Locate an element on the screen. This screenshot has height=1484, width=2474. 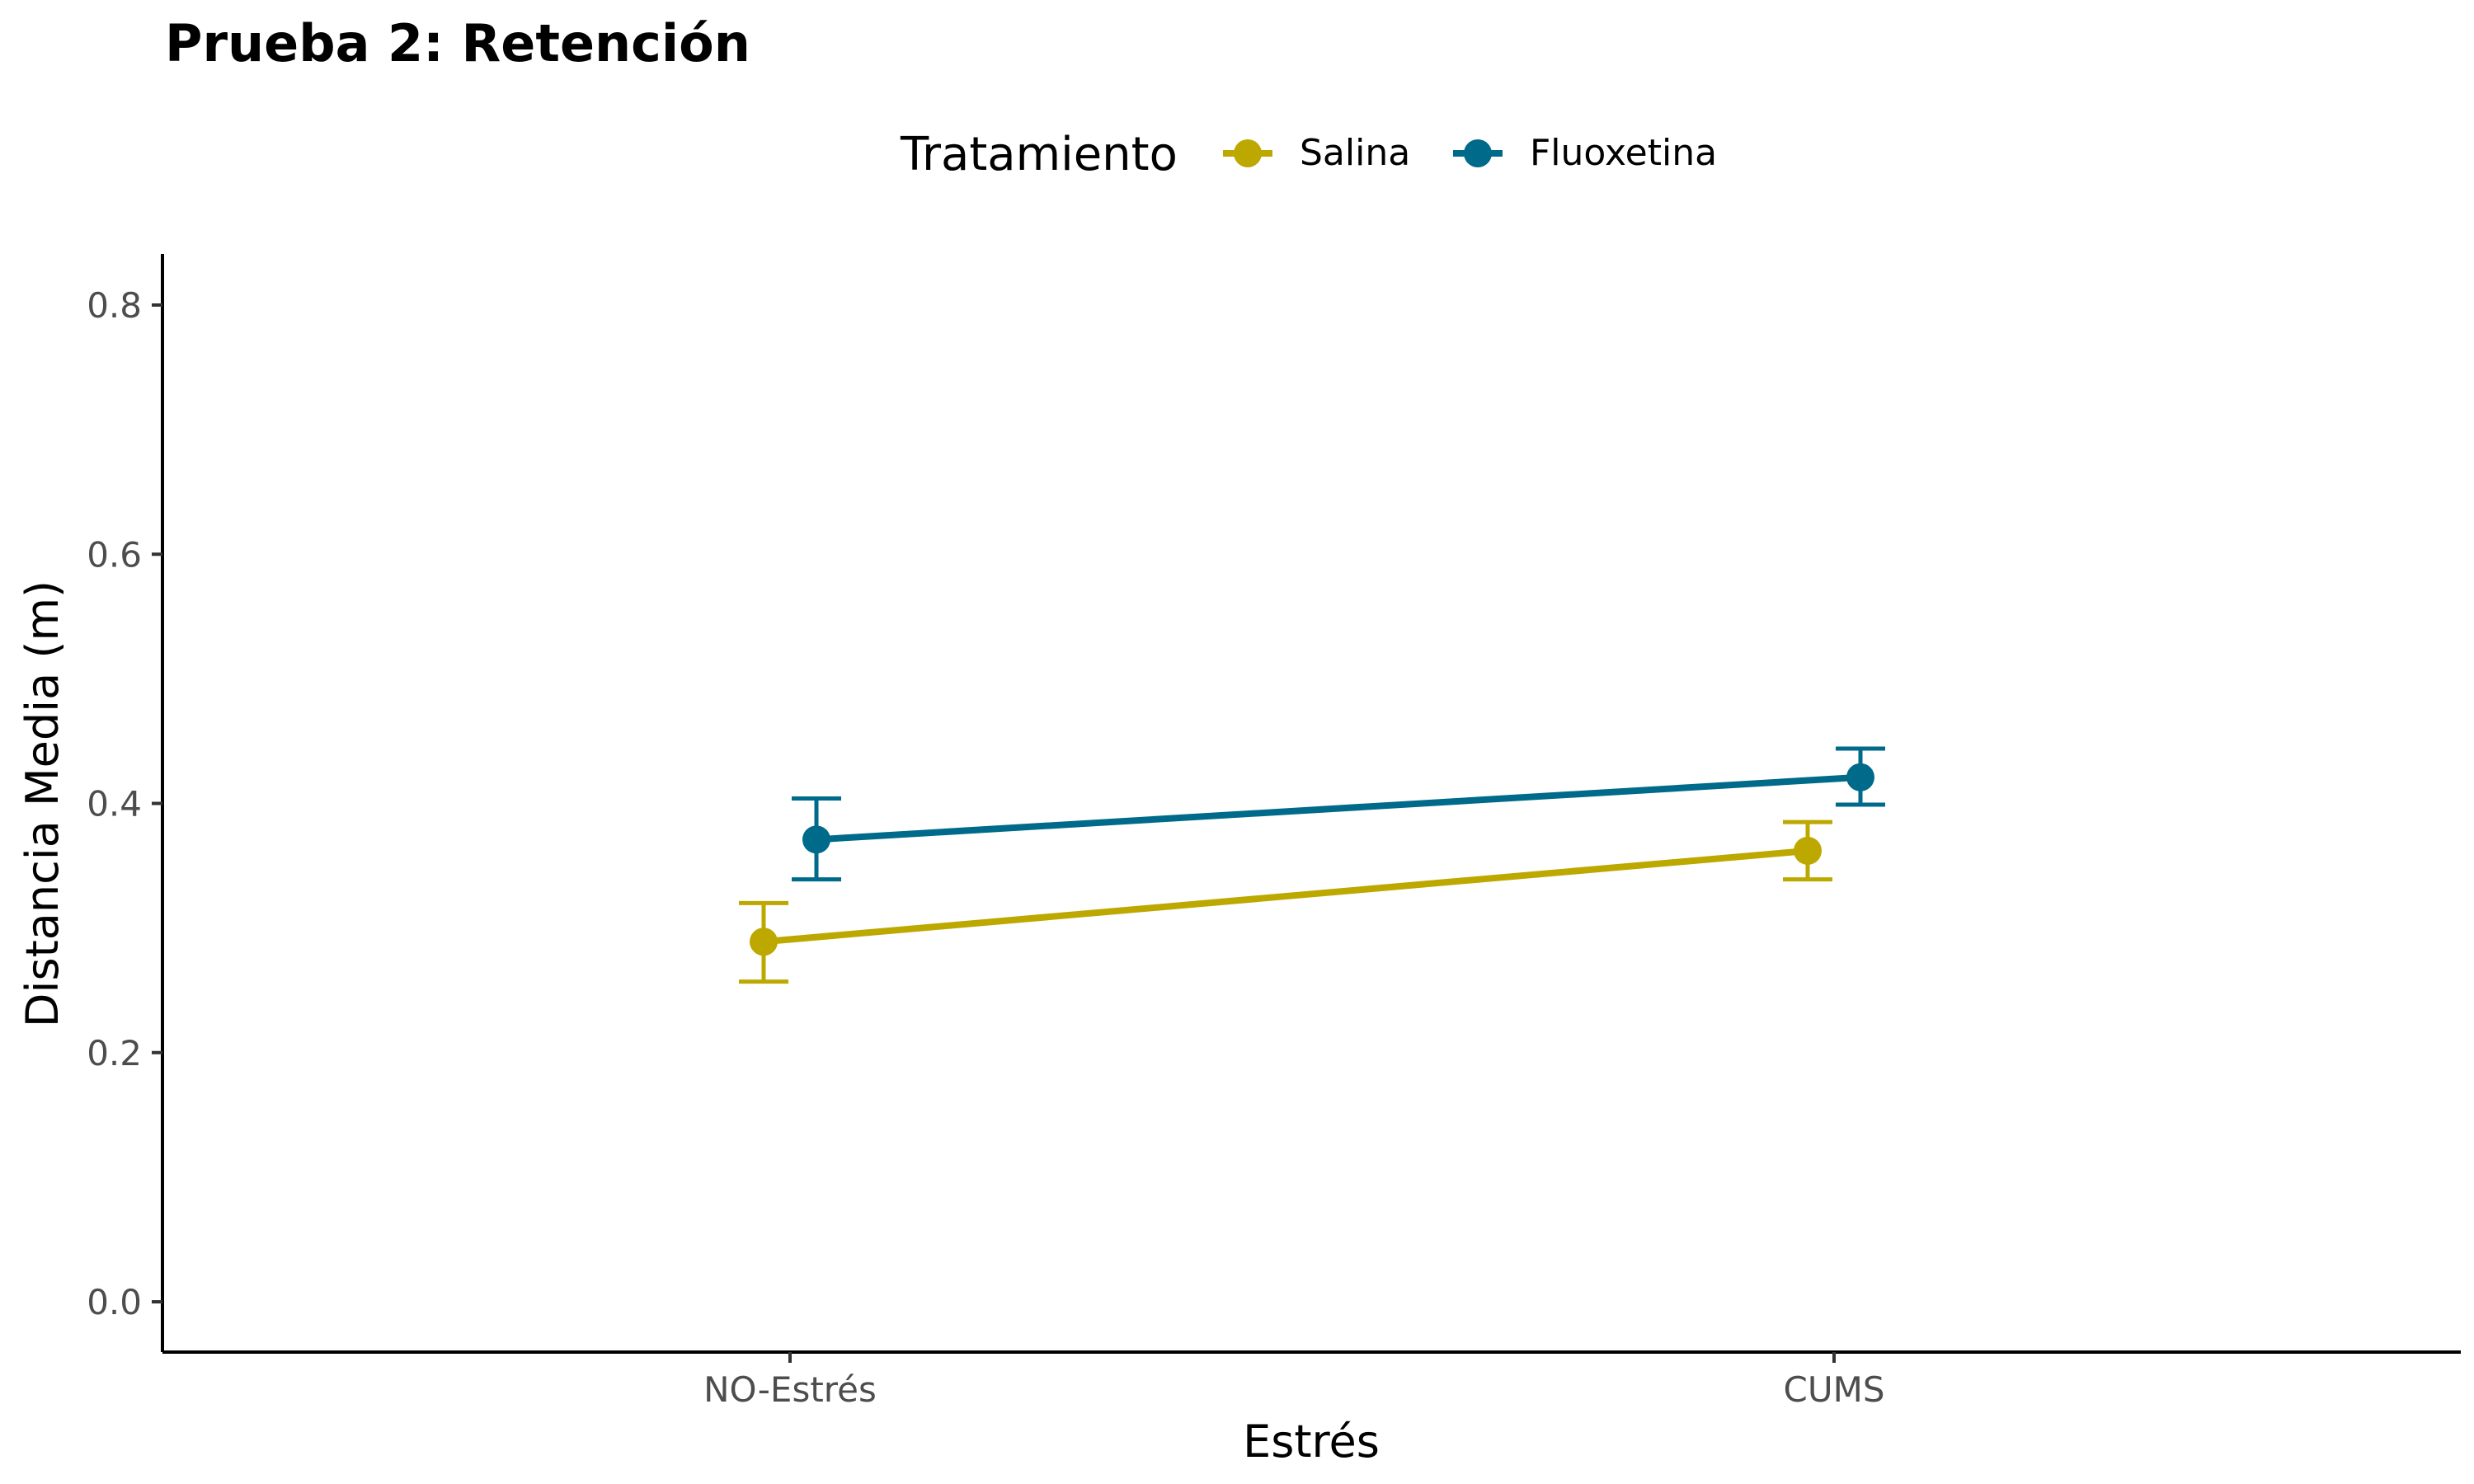
chart-title: Prueba 2: Retención is located at coordinates (457, 43).